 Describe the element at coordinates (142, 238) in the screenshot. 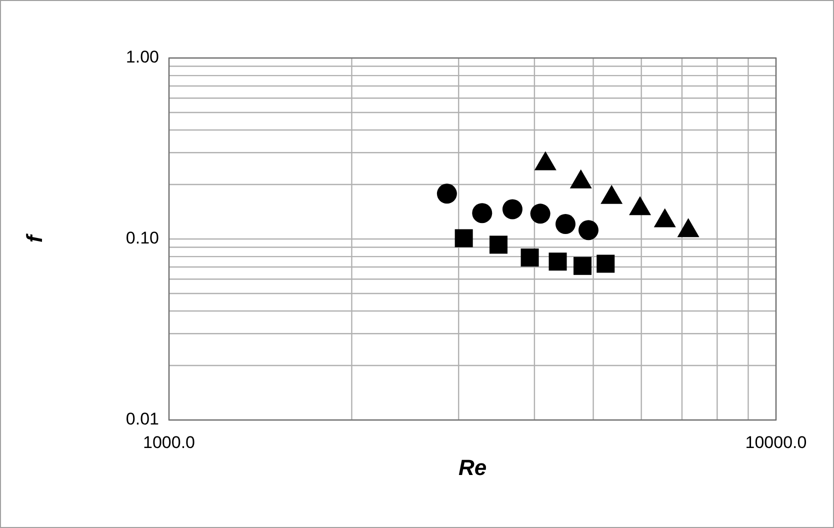

I see `y-tick-label: 0.10` at that location.